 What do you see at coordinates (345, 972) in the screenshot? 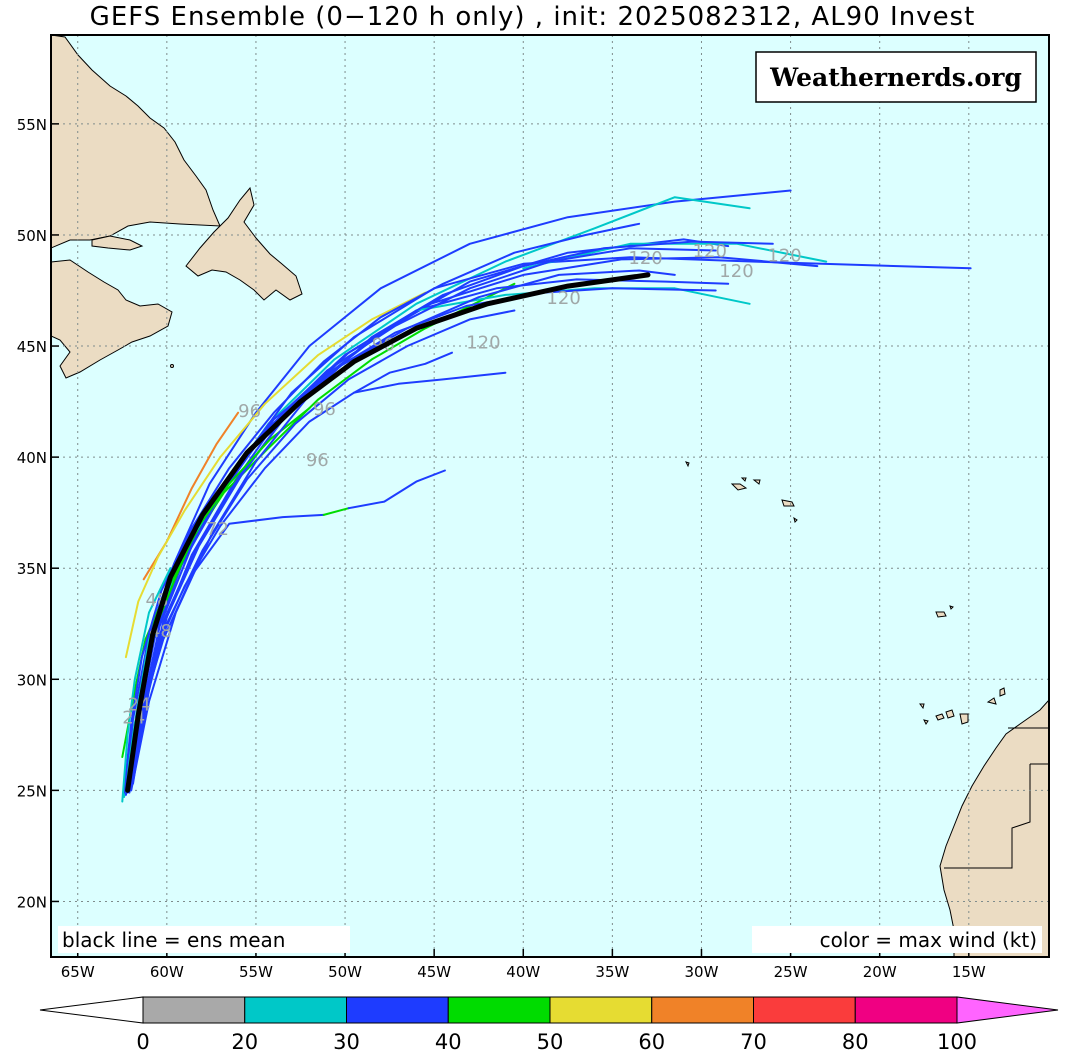
I see `lon-tick-label: 50W` at bounding box center [345, 972].